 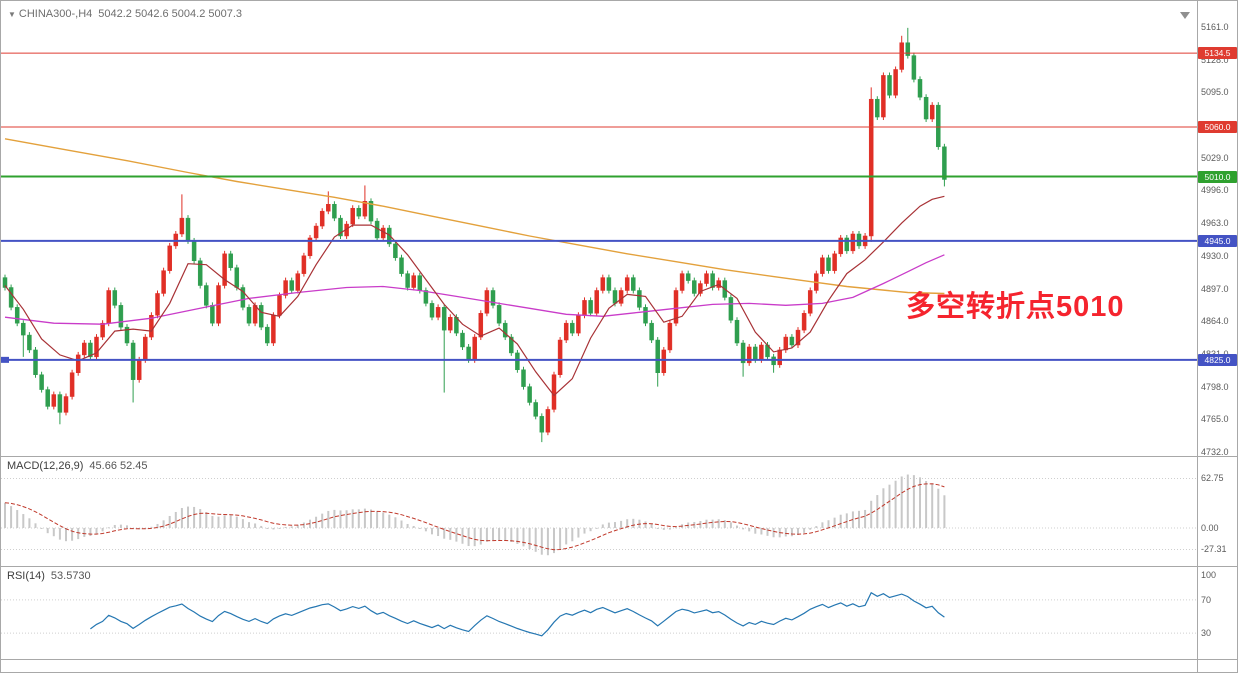 What do you see at coordinates (1215, 288) in the screenshot?
I see `axis-label: 4897.0` at bounding box center [1215, 288].